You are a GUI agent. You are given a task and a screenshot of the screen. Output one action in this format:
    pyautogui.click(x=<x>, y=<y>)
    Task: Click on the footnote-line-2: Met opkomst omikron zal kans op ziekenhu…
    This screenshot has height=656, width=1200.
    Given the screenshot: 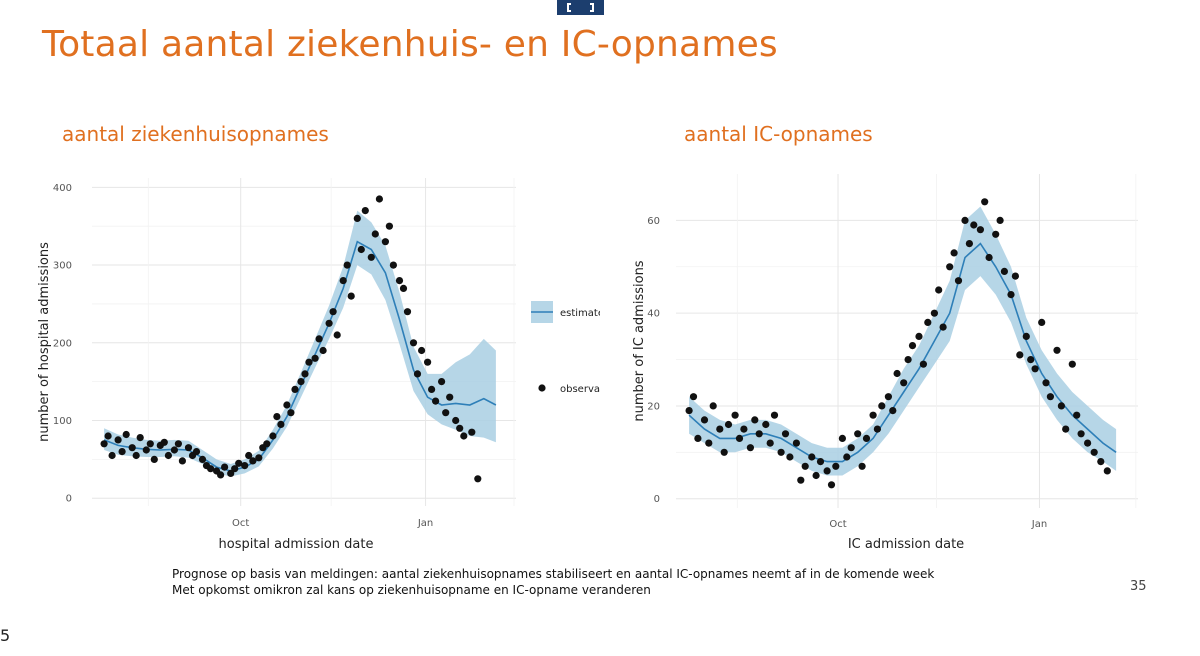 What is the action you would take?
    pyautogui.click(x=411, y=590)
    